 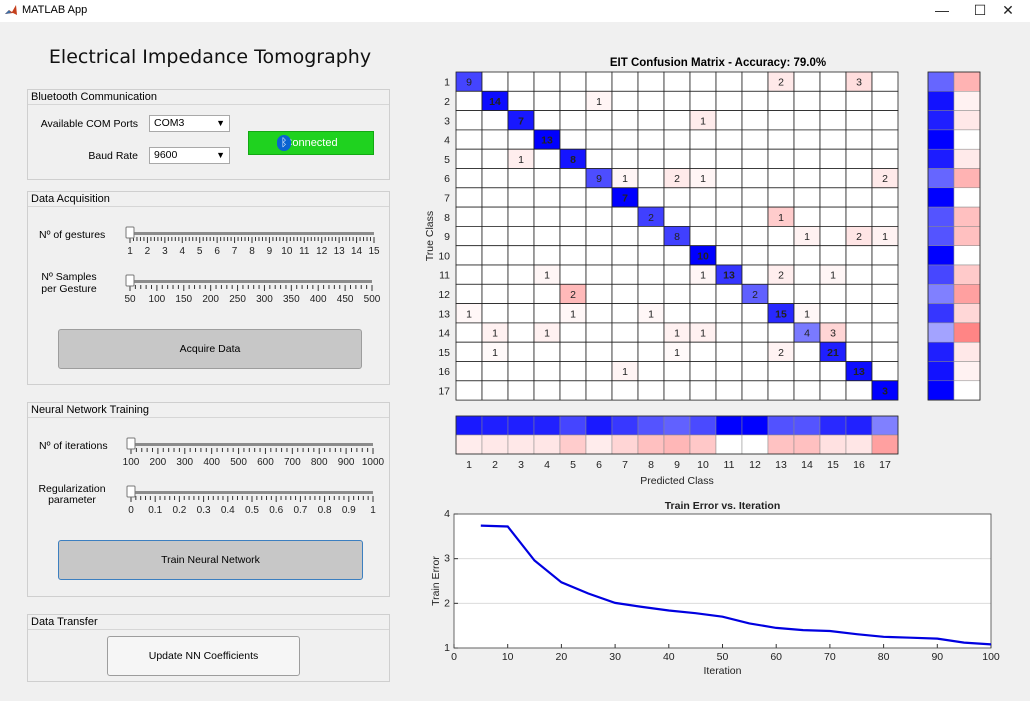 What do you see at coordinates (980, 10) in the screenshot?
I see `maximize-button: ☐` at bounding box center [980, 10].